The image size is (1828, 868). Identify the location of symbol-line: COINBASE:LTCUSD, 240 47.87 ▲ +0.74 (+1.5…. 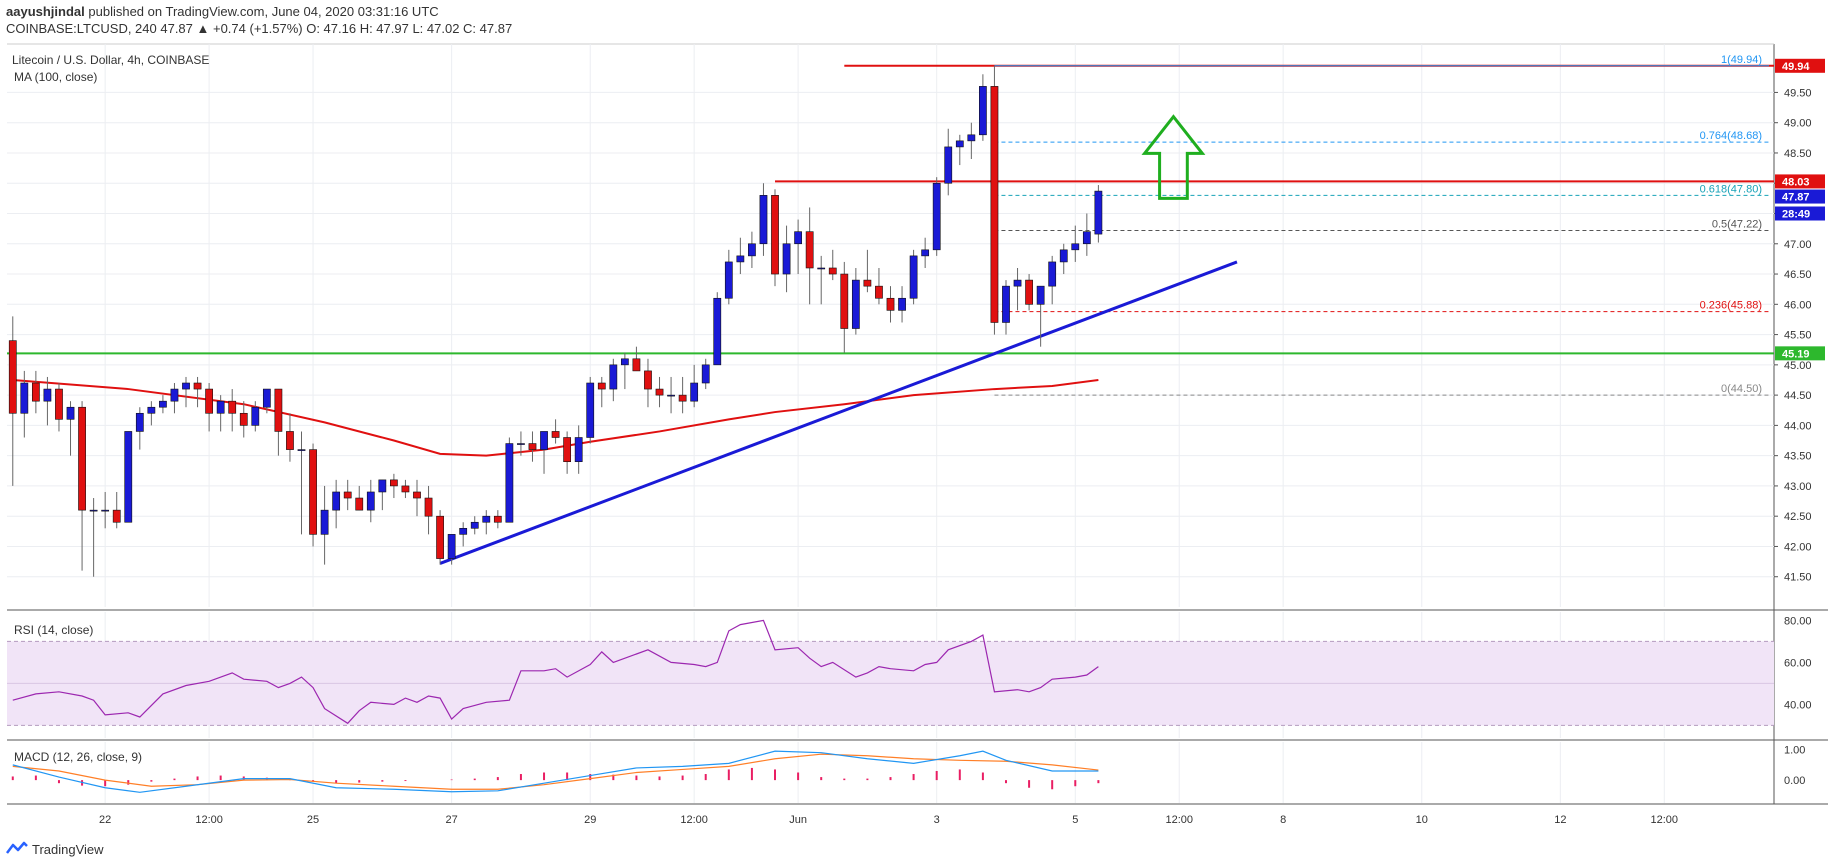
(259, 28).